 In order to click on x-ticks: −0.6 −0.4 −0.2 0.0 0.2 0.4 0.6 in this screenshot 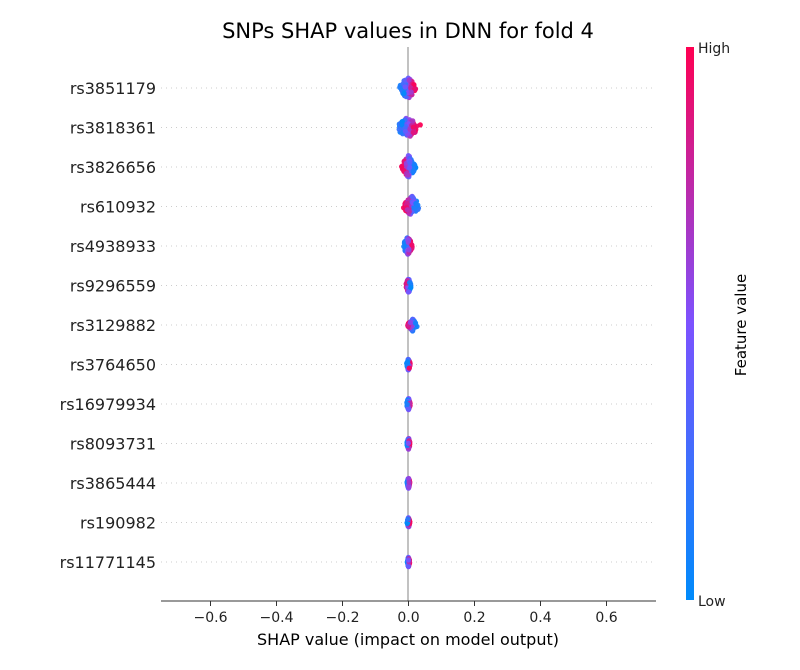, I will do `click(406, 613)`.